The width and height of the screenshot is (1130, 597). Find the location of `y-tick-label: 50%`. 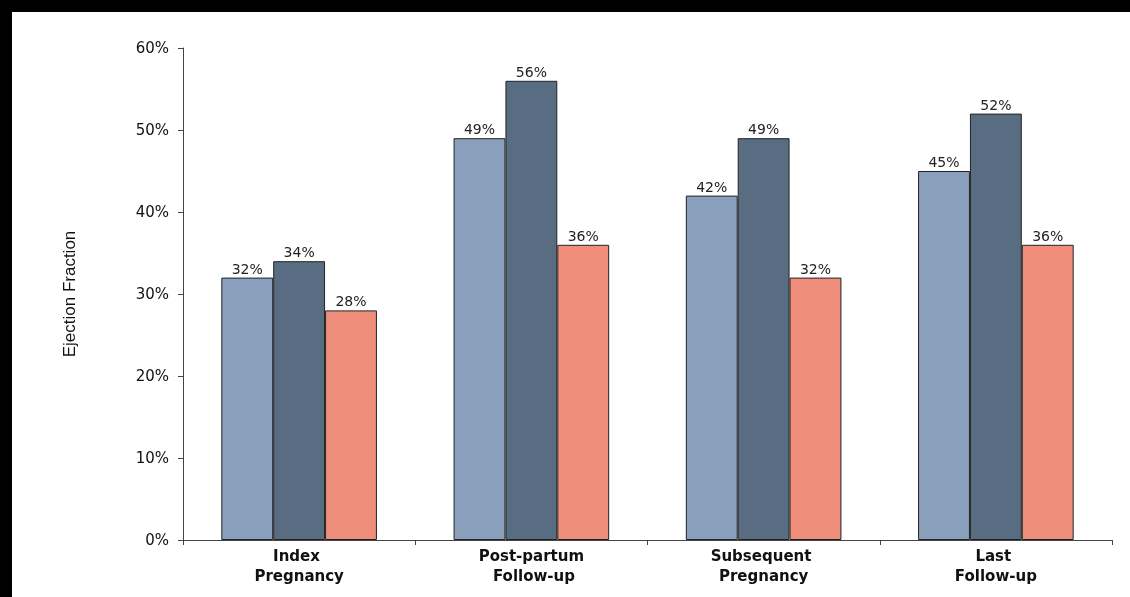

y-tick-label: 50% is located at coordinates (152, 130).